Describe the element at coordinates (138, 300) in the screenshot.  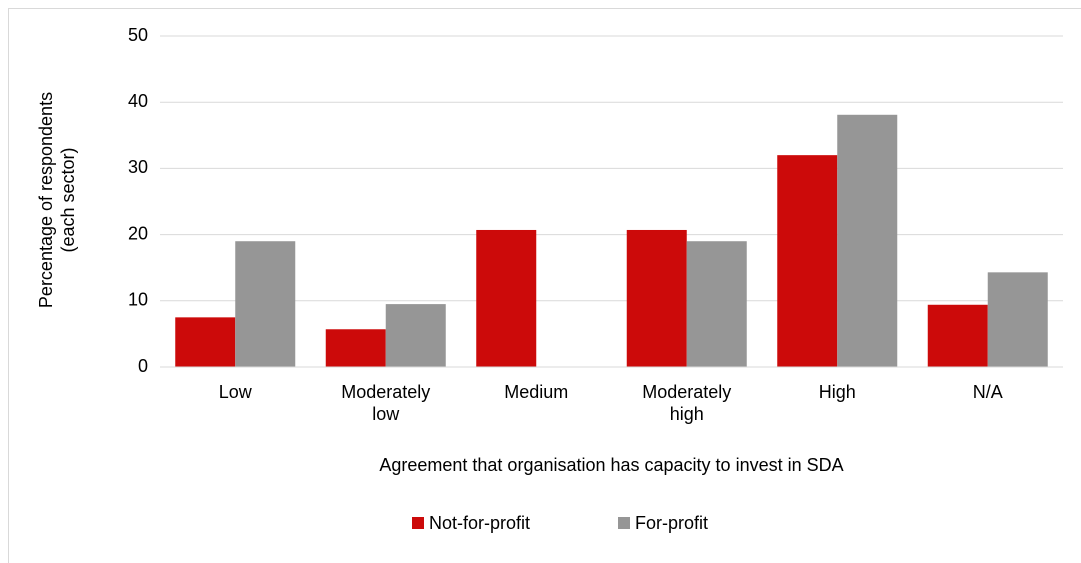
I see `y-tick-label: 10` at that location.